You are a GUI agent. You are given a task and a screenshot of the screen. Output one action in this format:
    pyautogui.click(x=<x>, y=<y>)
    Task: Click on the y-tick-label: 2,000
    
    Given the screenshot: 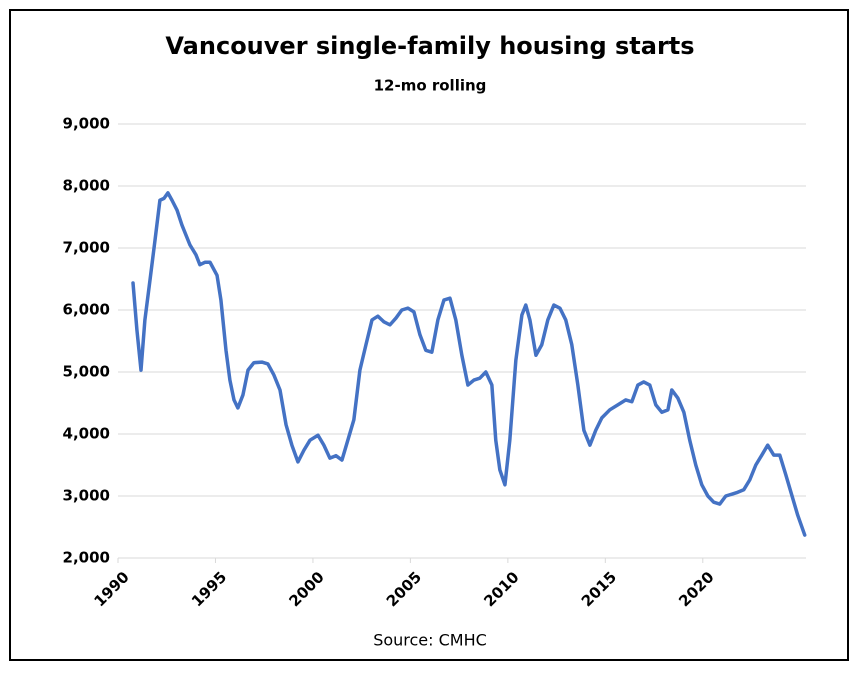 What is the action you would take?
    pyautogui.click(x=86, y=558)
    